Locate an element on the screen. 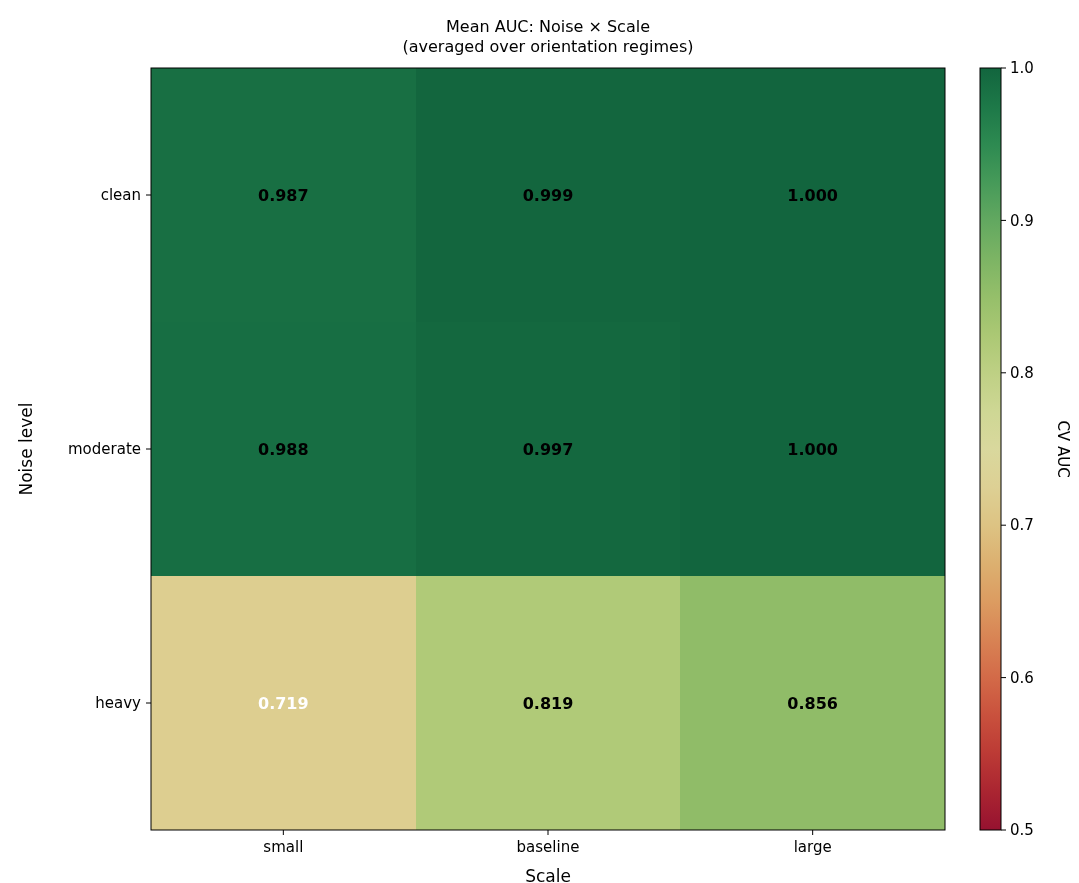  chart-title: Mean AUC: Noise × Scale is located at coordinates (548, 26).